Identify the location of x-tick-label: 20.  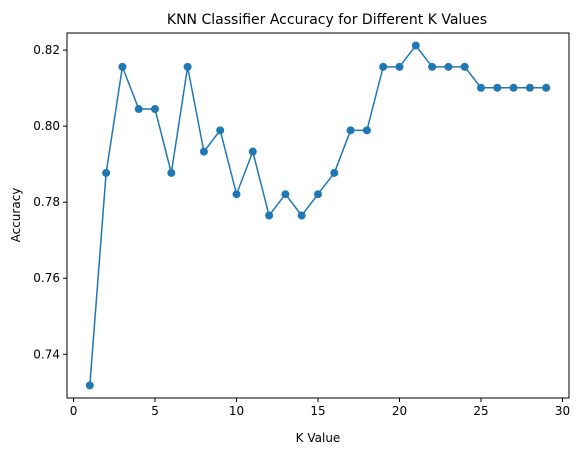
(399, 411).